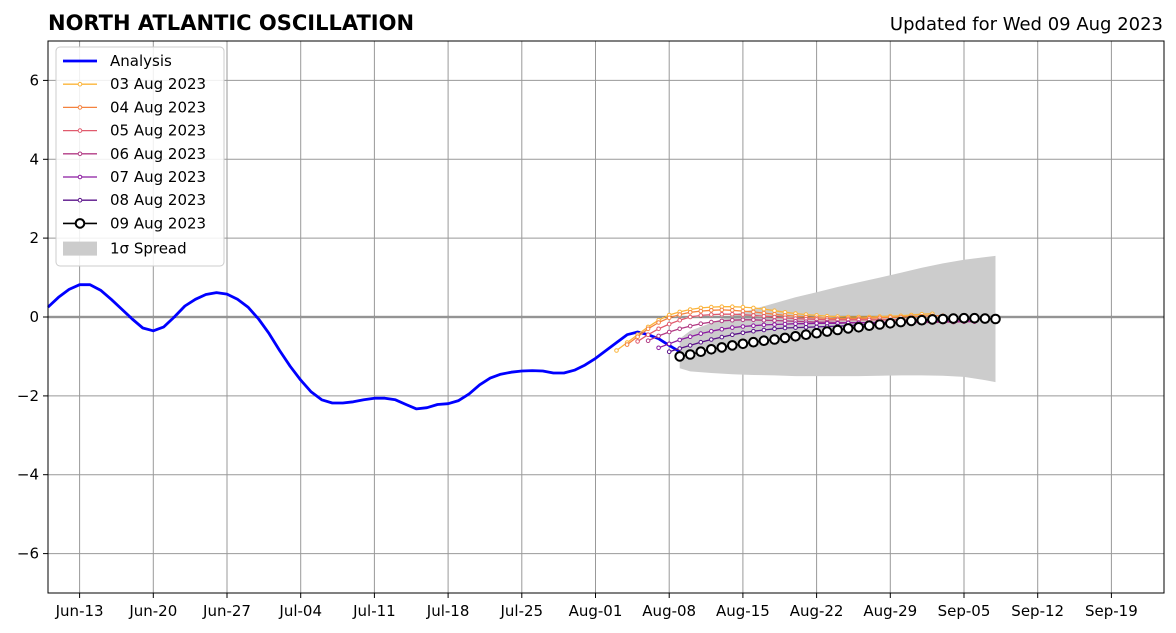  What do you see at coordinates (148, 249) in the screenshot?
I see `legend-label-spread: 1σ Spread` at bounding box center [148, 249].